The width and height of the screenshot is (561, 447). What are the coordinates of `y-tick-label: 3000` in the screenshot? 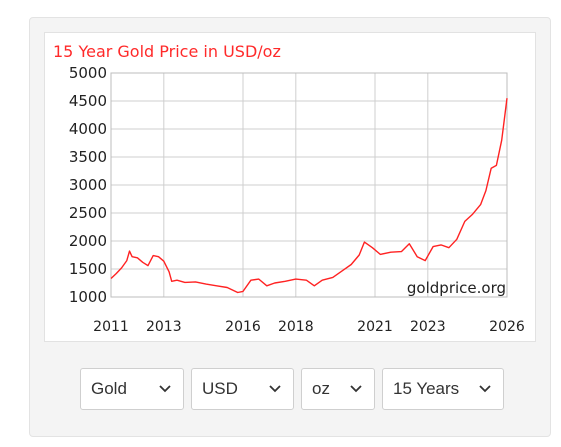 It's located at (88, 185).